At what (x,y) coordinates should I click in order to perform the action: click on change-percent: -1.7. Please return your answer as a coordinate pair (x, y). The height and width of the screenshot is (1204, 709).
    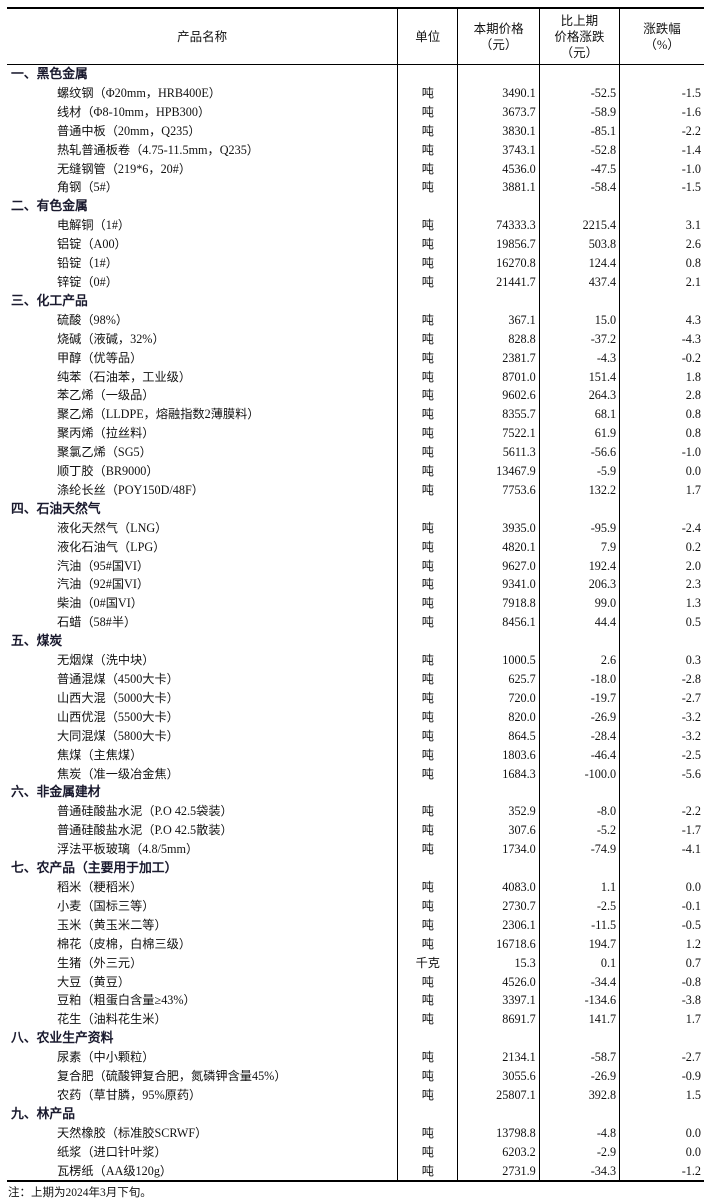
    Looking at the image, I should click on (661, 831).